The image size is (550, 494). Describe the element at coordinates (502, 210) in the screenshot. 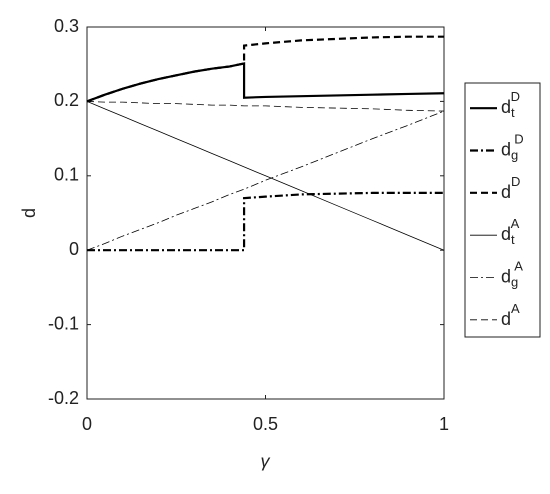

I see `legend-box` at that location.